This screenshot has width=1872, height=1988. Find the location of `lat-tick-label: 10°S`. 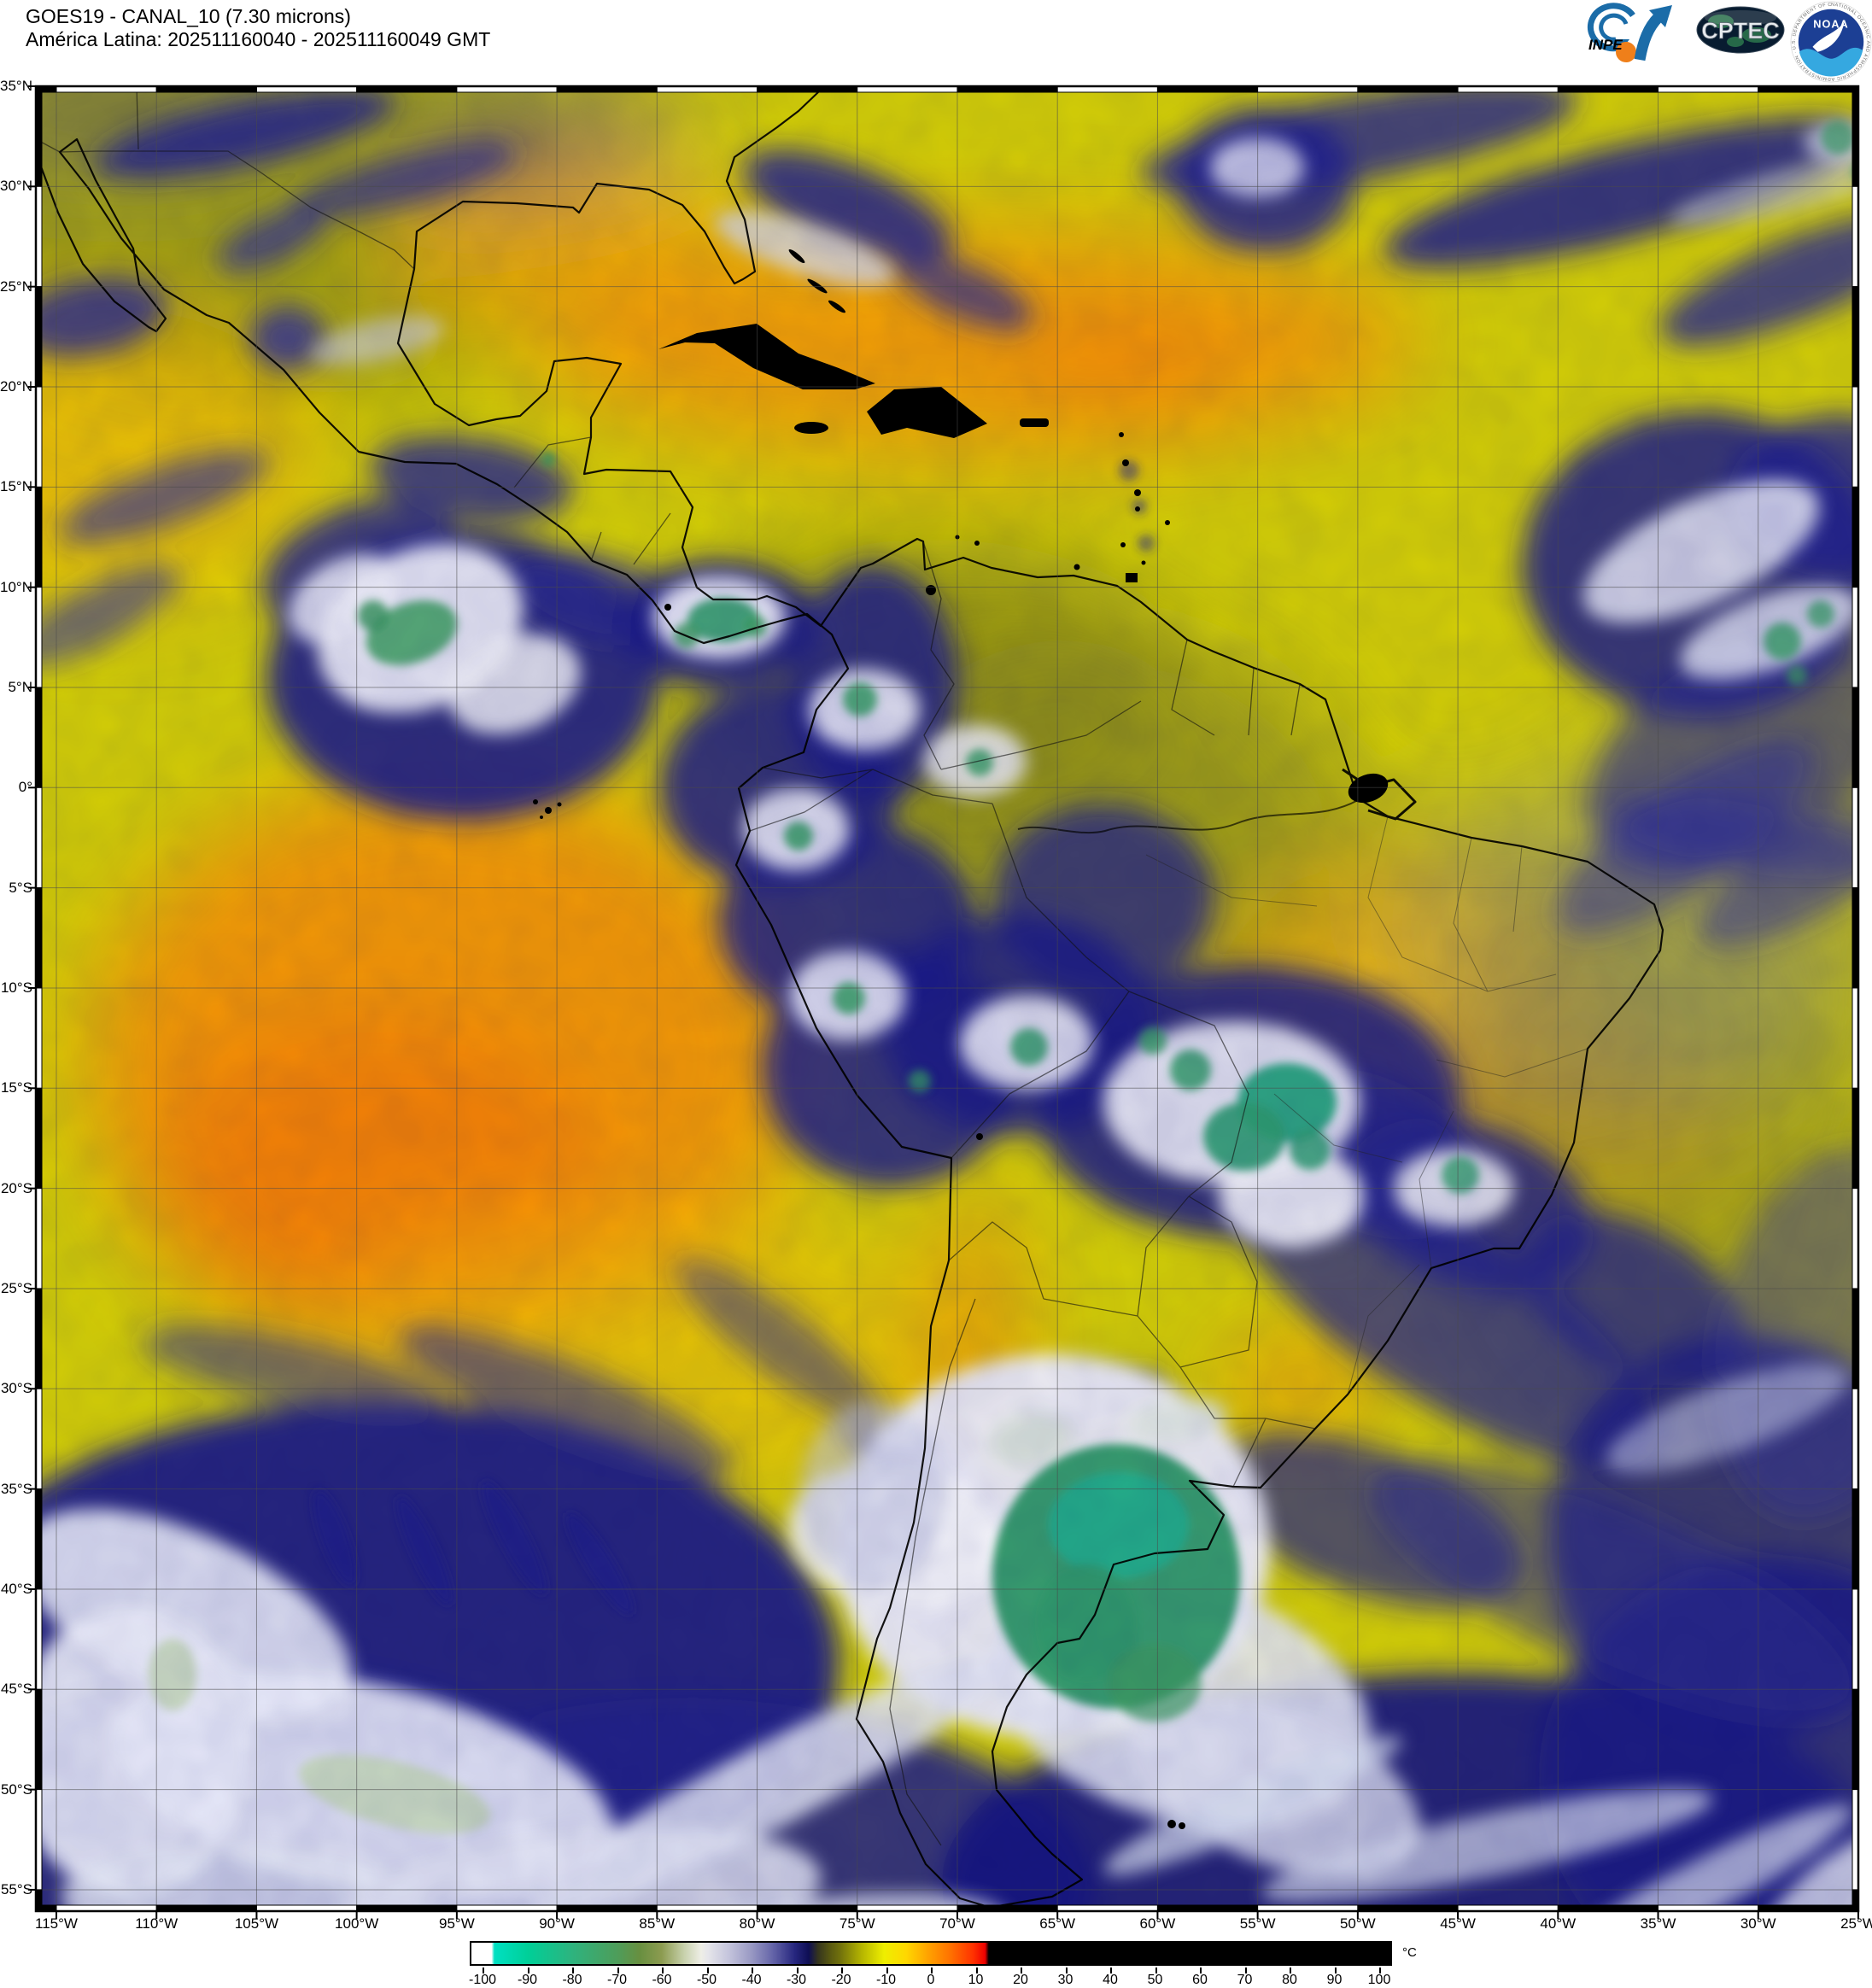

lat-tick-label: 10°S is located at coordinates (16, 987).